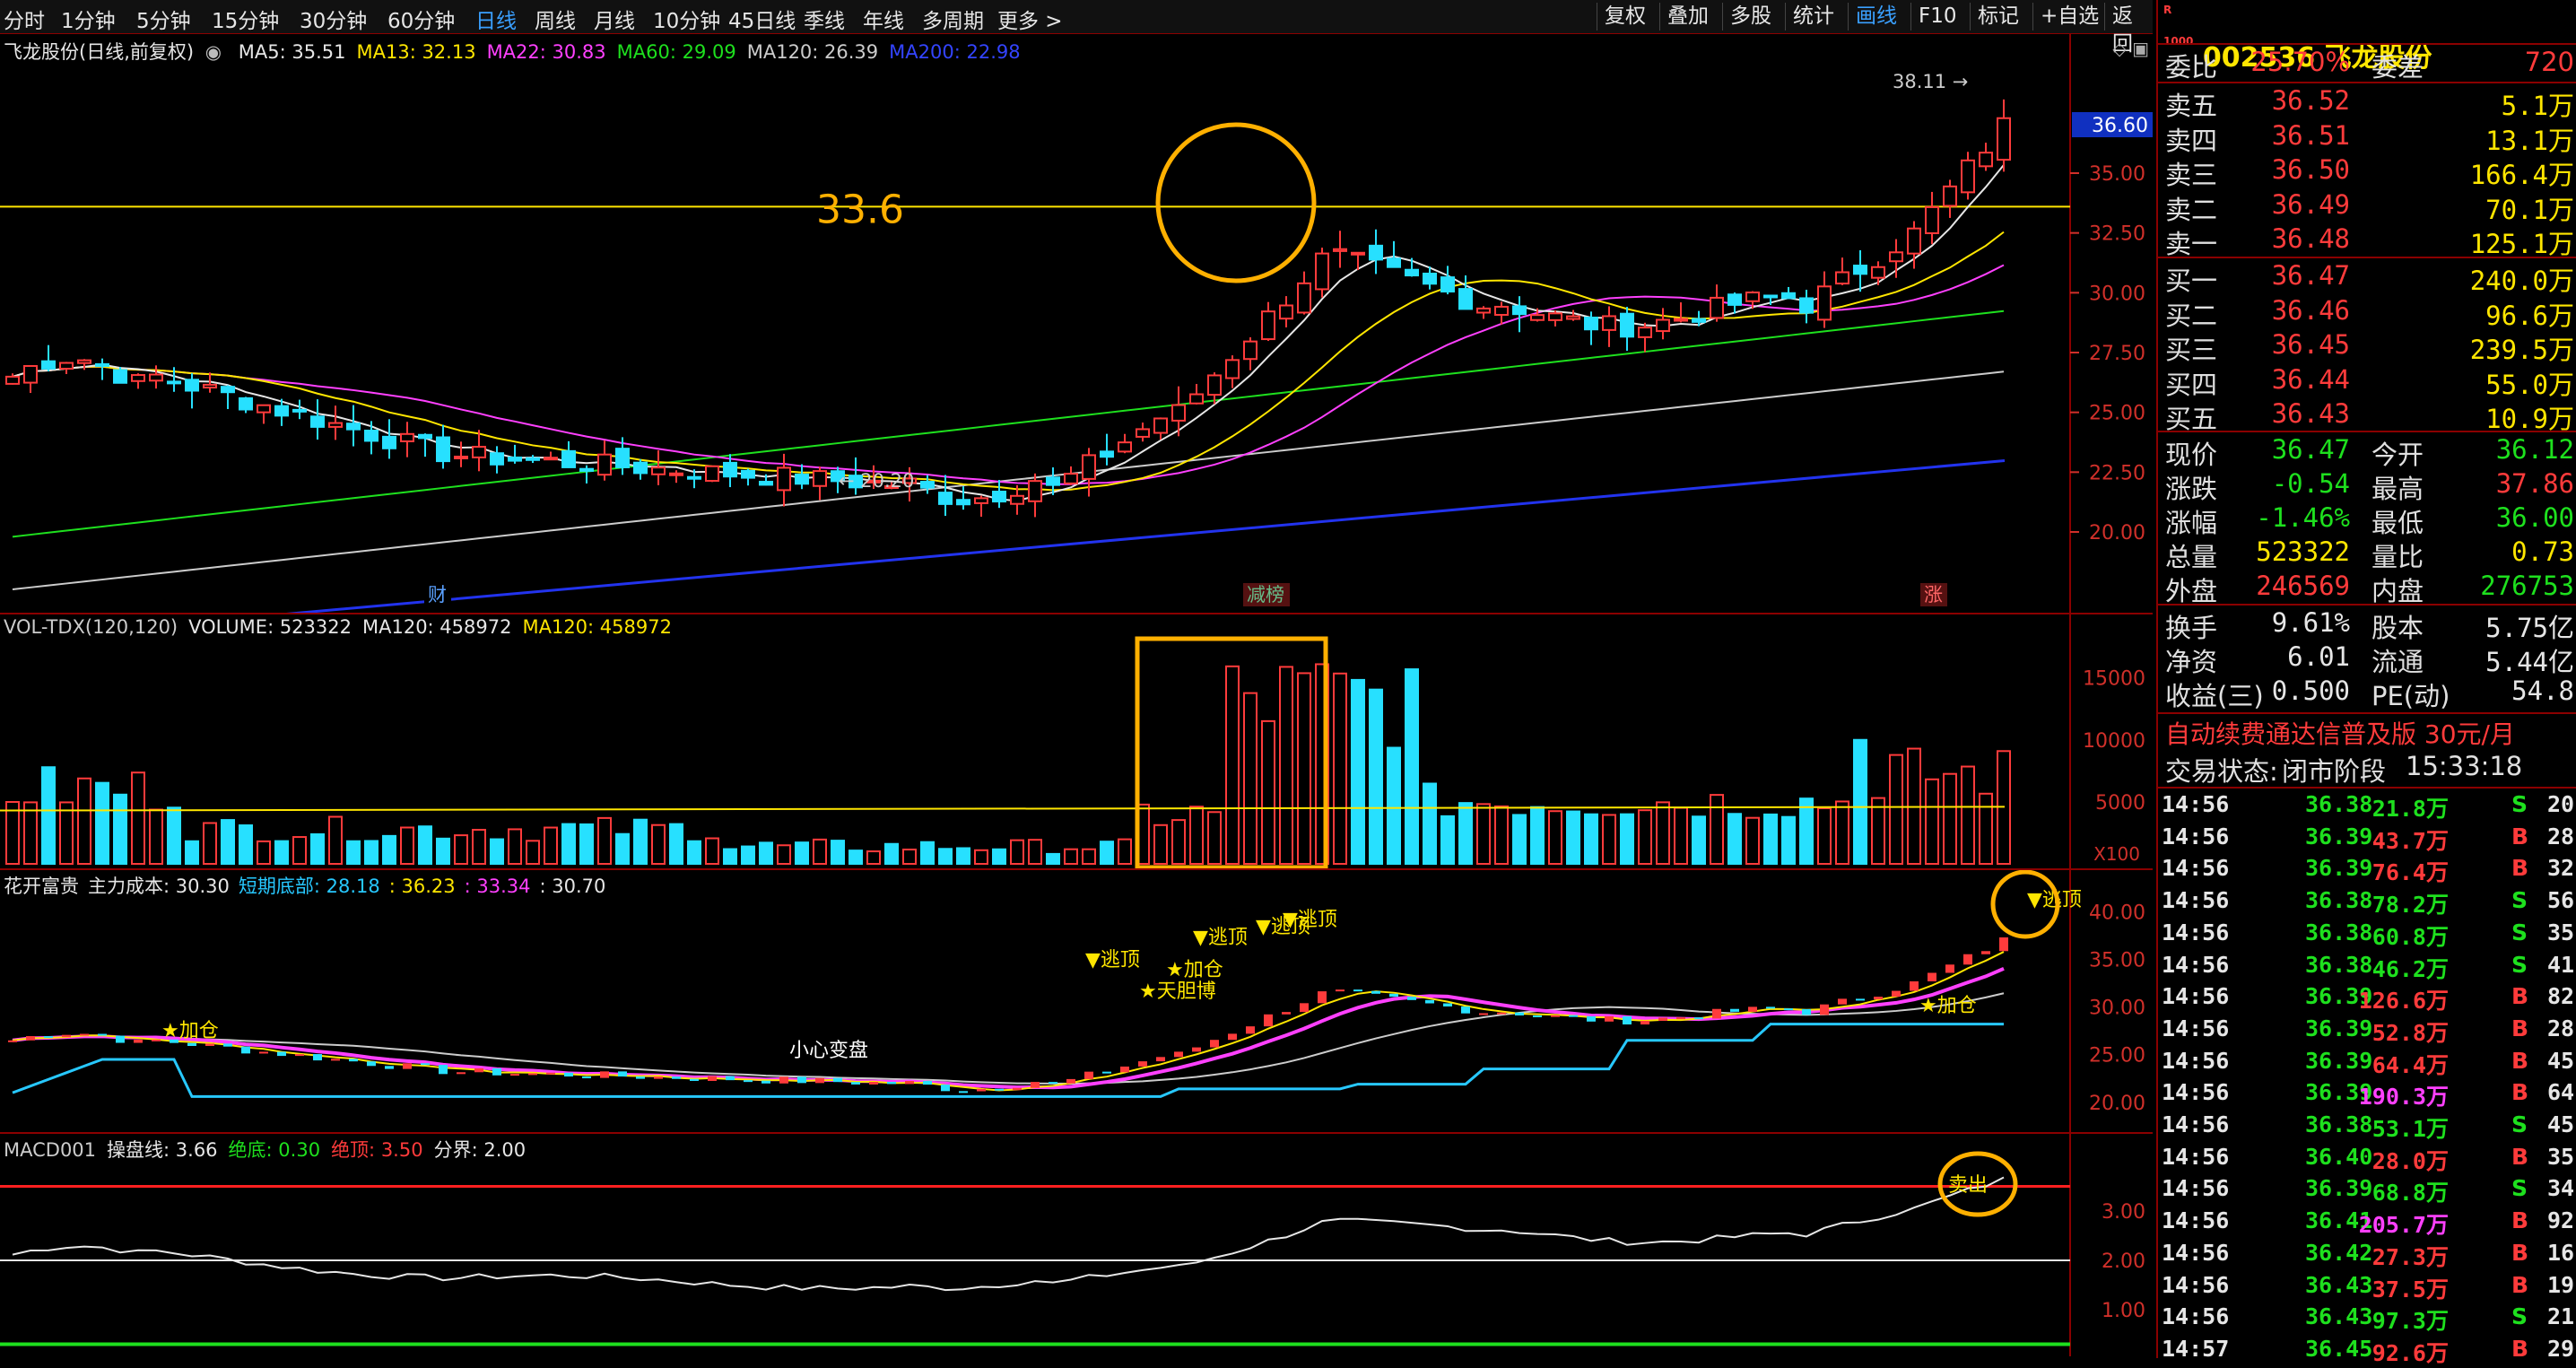 The height and width of the screenshot is (1368, 2576). What do you see at coordinates (2340, 734) in the screenshot?
I see `promo-text: 自动续费通达信普及版 30元/月` at bounding box center [2340, 734].